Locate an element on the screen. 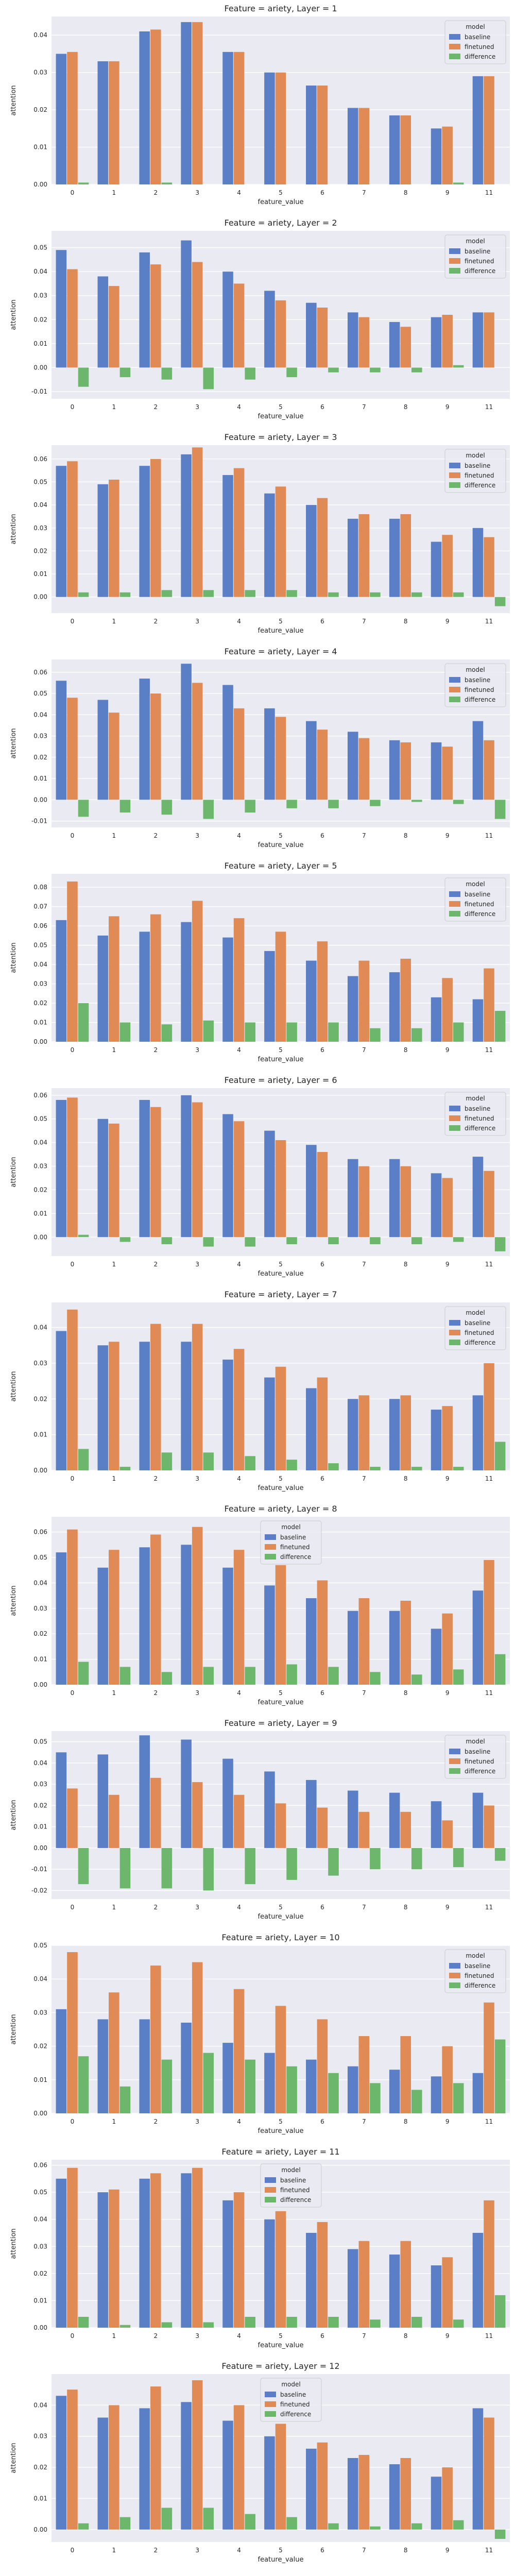 This screenshot has width=515, height=2576. y-tick-label: 0.05 is located at coordinates (40, 946).